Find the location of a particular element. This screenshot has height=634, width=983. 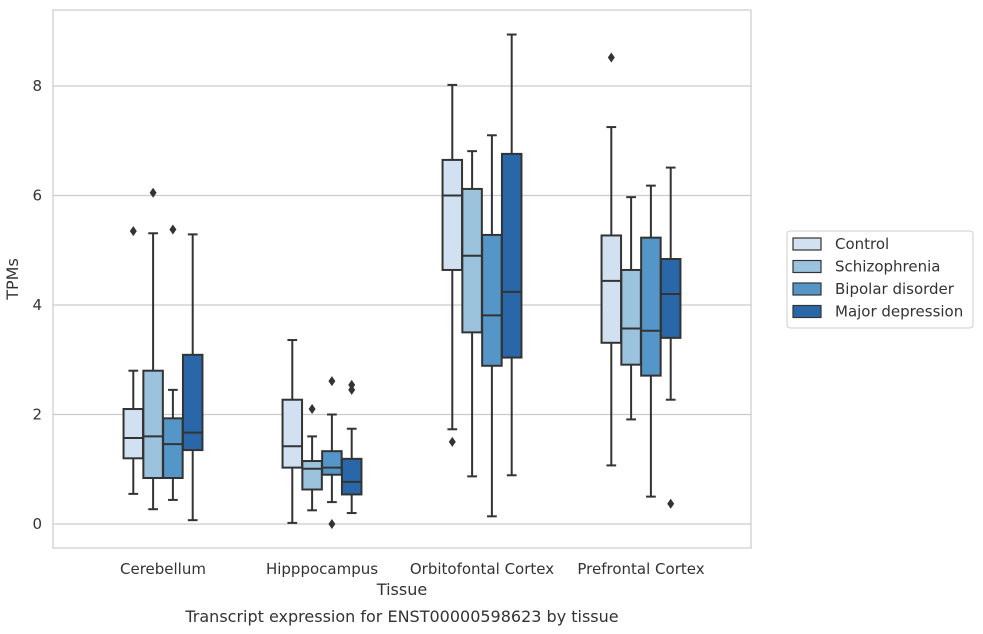

y-axis-ticks: 0 2 4 6 8 is located at coordinates (37, 305).